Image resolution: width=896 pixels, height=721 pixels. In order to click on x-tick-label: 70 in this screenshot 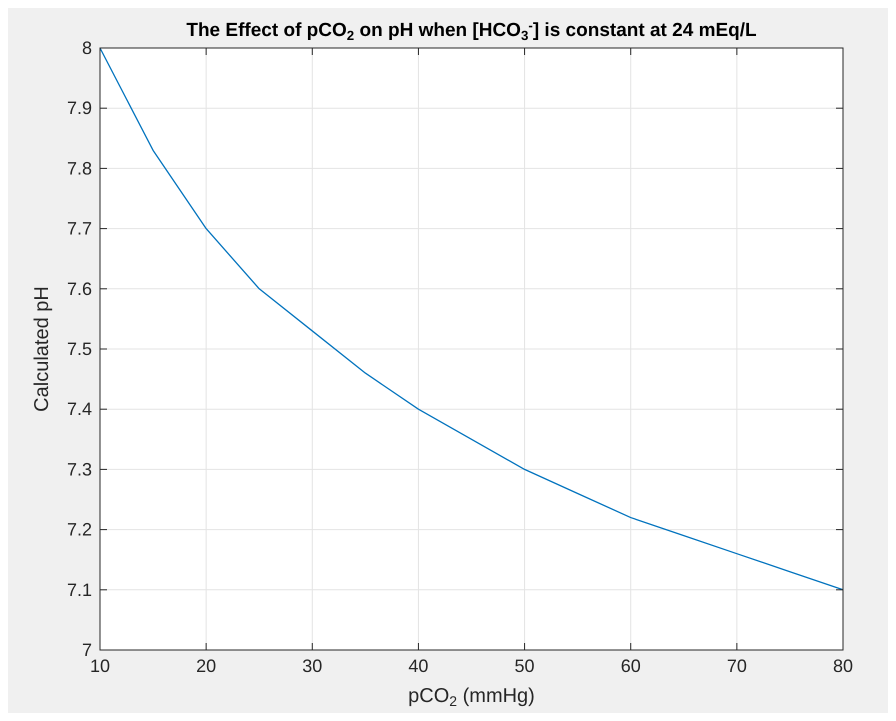, I will do `click(736, 666)`.